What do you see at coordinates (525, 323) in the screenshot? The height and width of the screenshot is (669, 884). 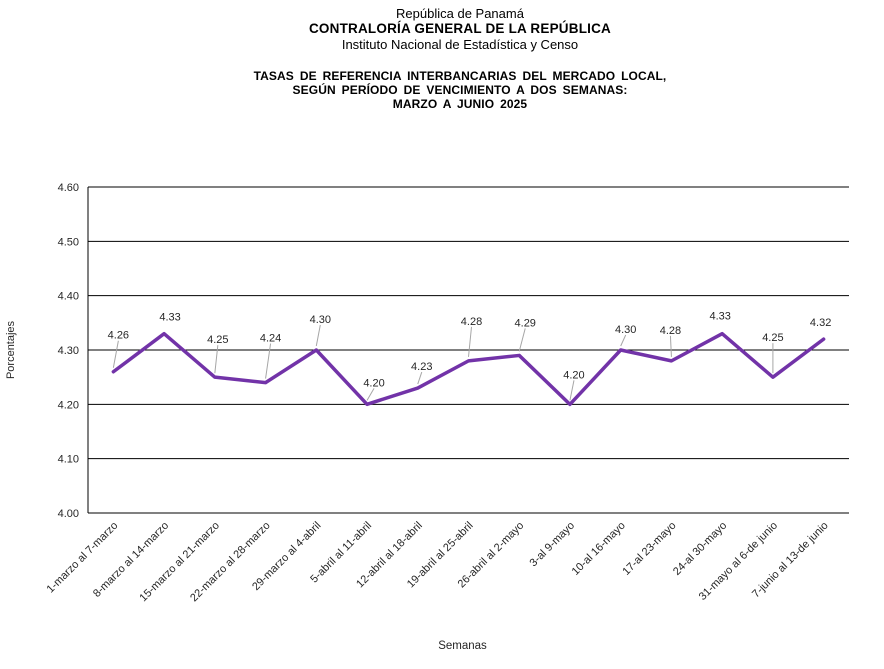 I see `data-point-label: 4.29` at bounding box center [525, 323].